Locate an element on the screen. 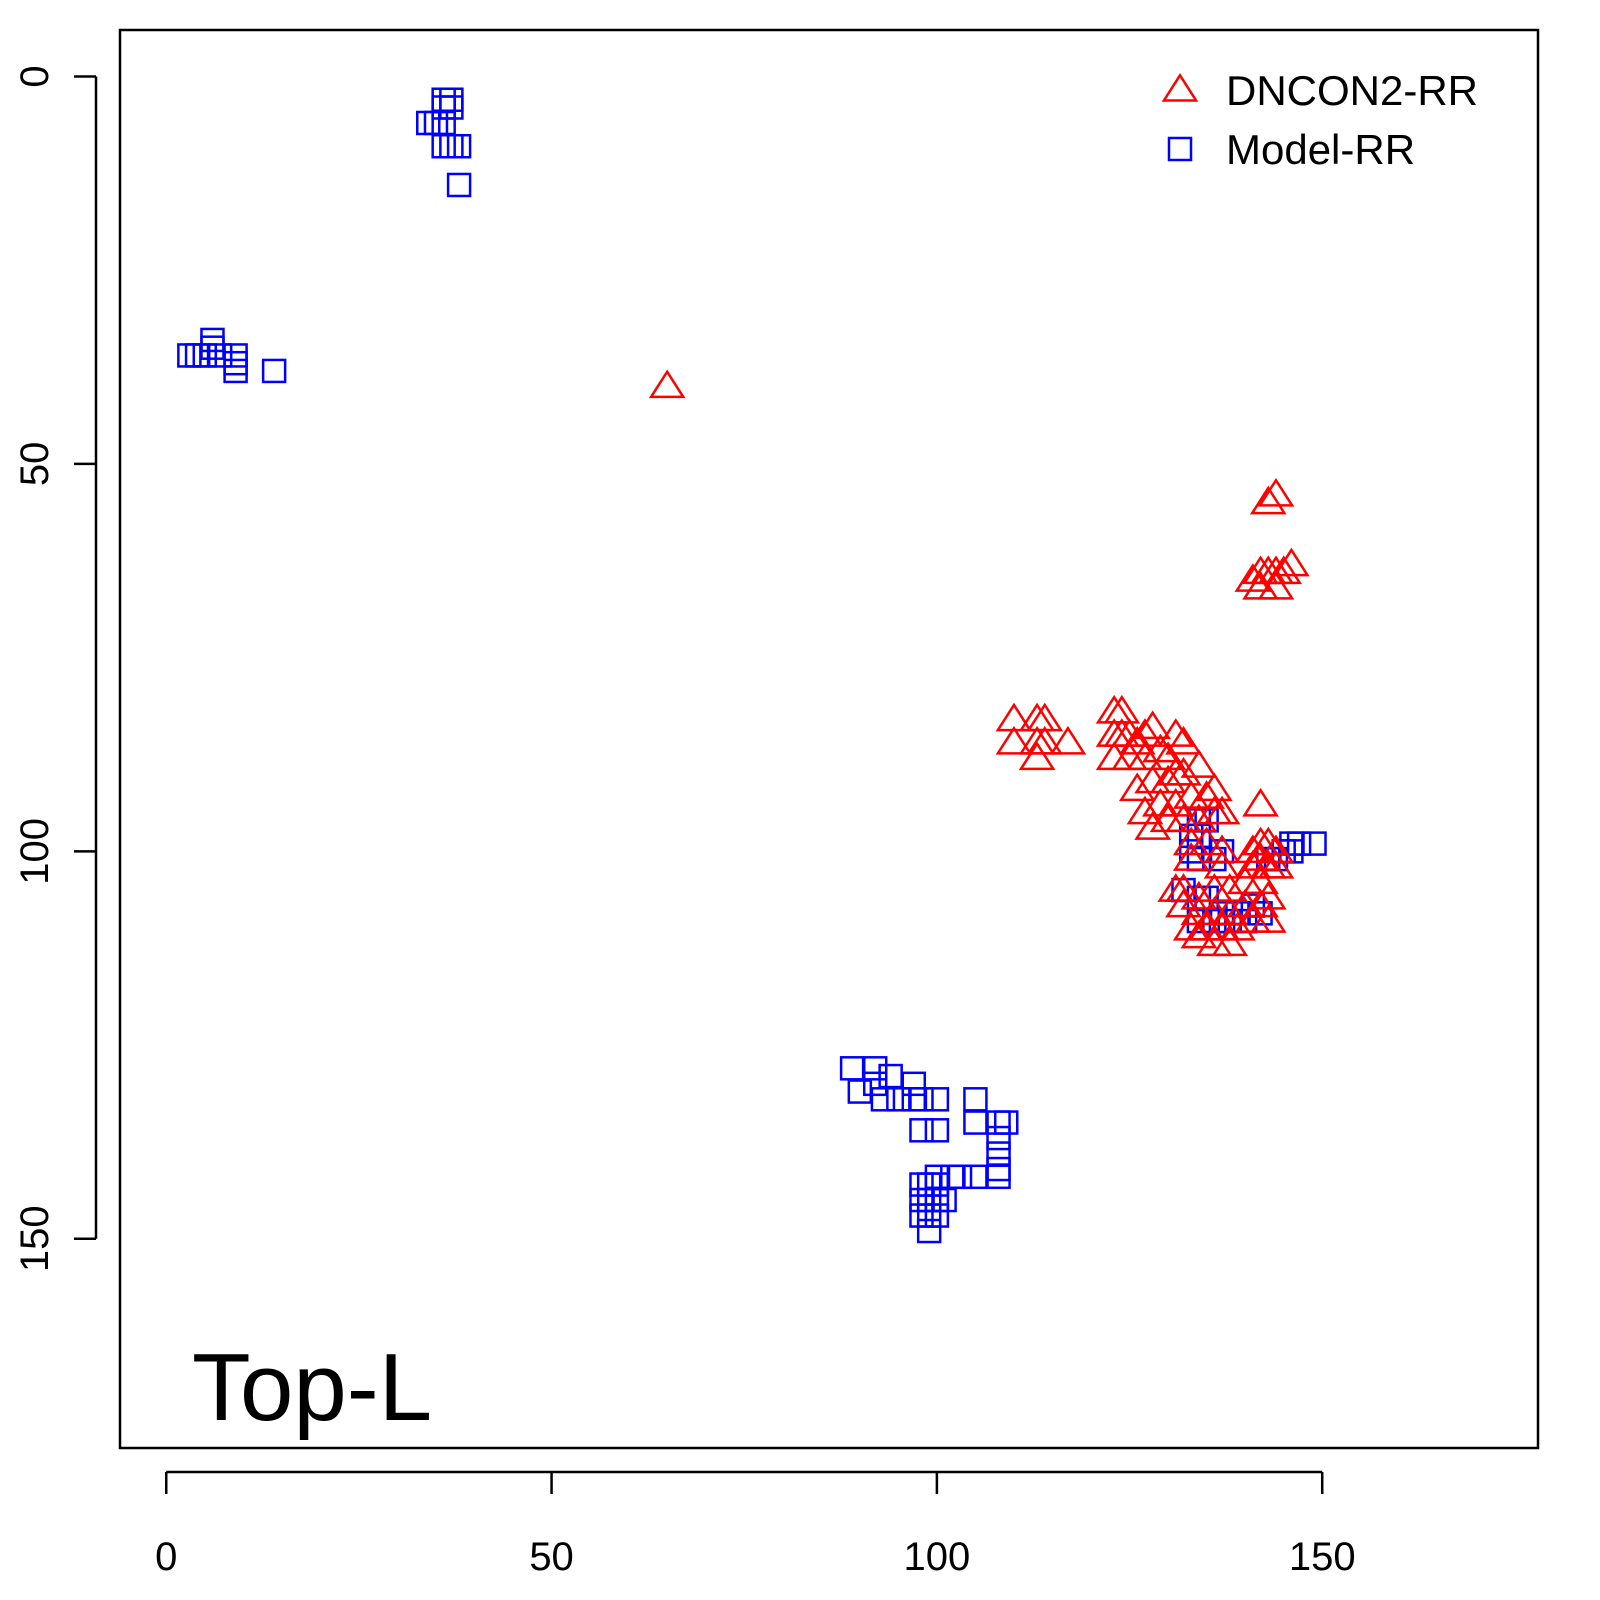  x-tick-label: 100 is located at coordinates (937, 1557).